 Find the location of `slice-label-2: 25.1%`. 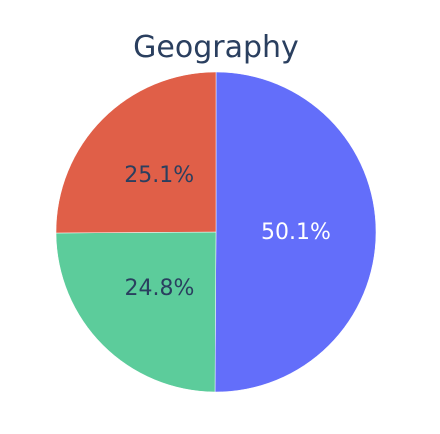

slice-label-2: 25.1% is located at coordinates (159, 175).